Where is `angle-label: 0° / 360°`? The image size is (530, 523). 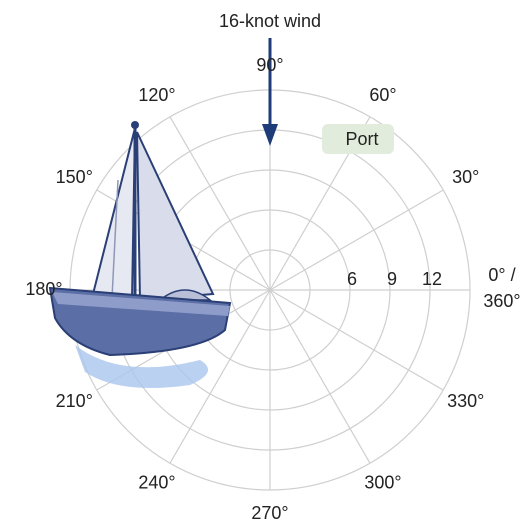 angle-label: 0° / 360° is located at coordinates (502, 288).